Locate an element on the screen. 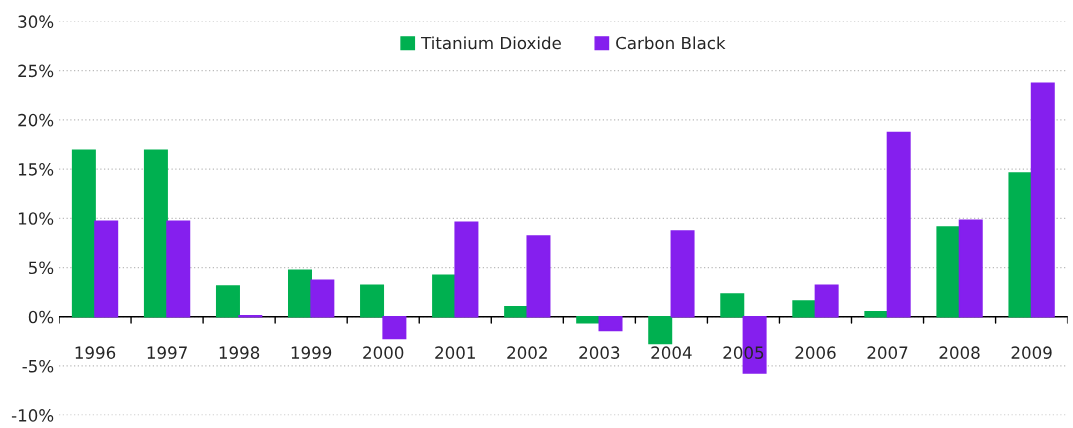 The image size is (1073, 428). legend-label: Carbon Black is located at coordinates (671, 43).